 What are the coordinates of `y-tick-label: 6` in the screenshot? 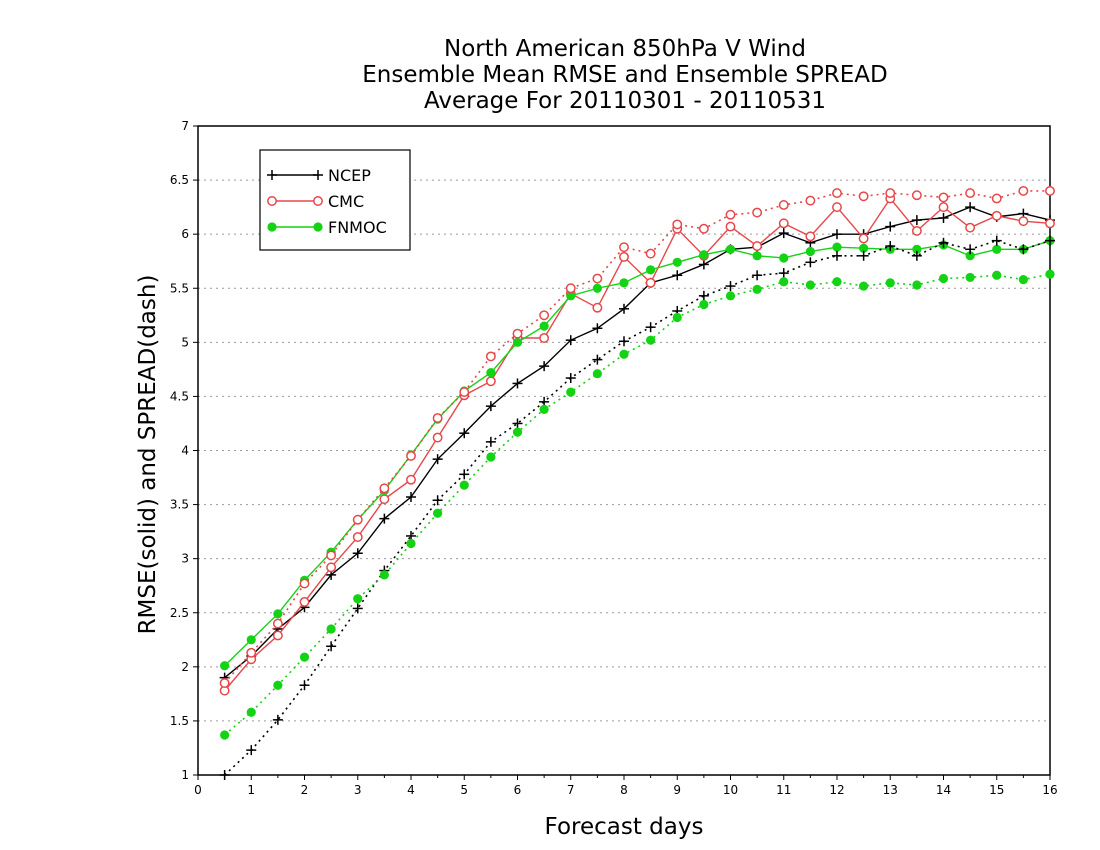 It's located at (185, 234).